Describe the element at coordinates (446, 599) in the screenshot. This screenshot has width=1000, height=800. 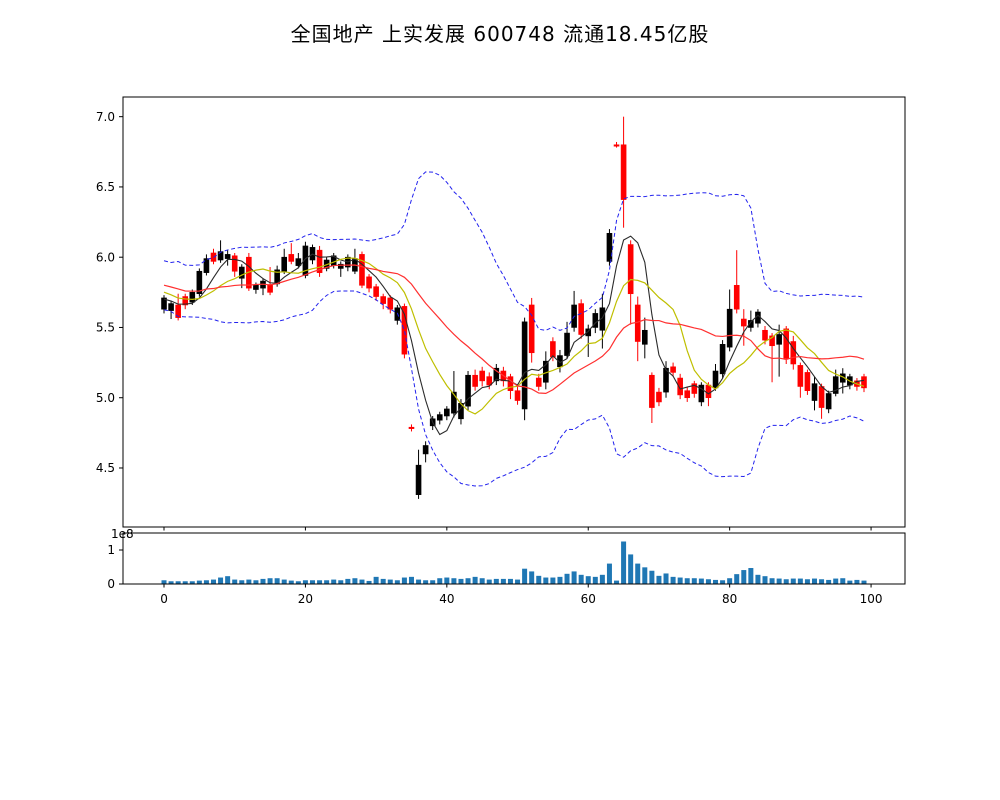
I see `x-tick-label: 40` at that location.